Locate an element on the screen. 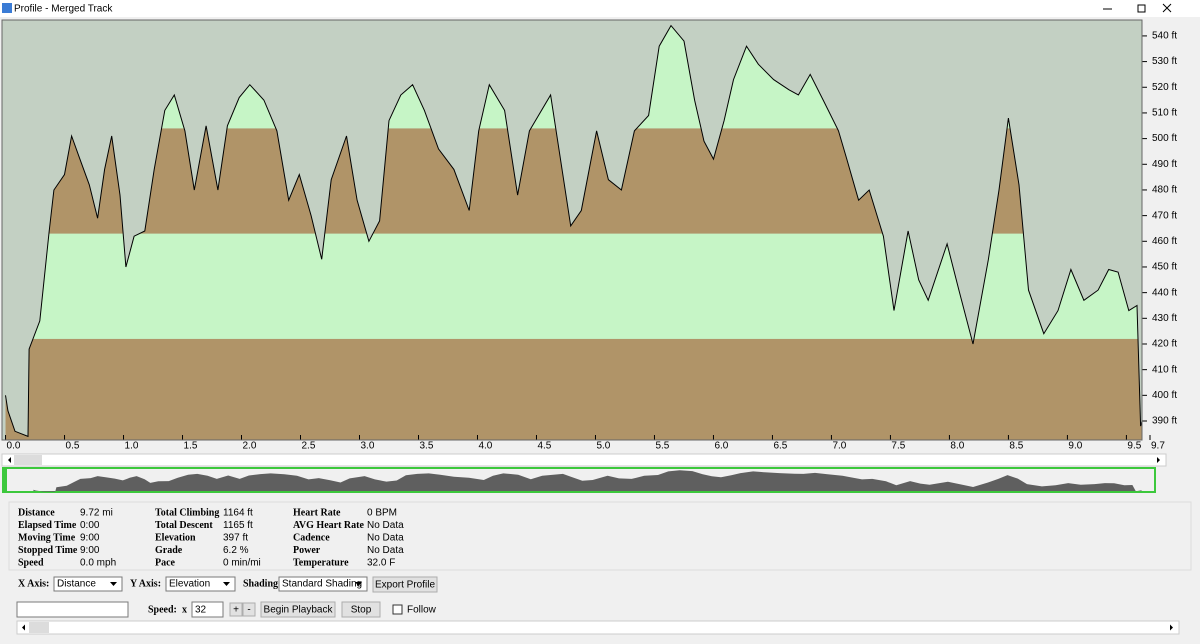  stat-value: 0 BPM is located at coordinates (382, 513).